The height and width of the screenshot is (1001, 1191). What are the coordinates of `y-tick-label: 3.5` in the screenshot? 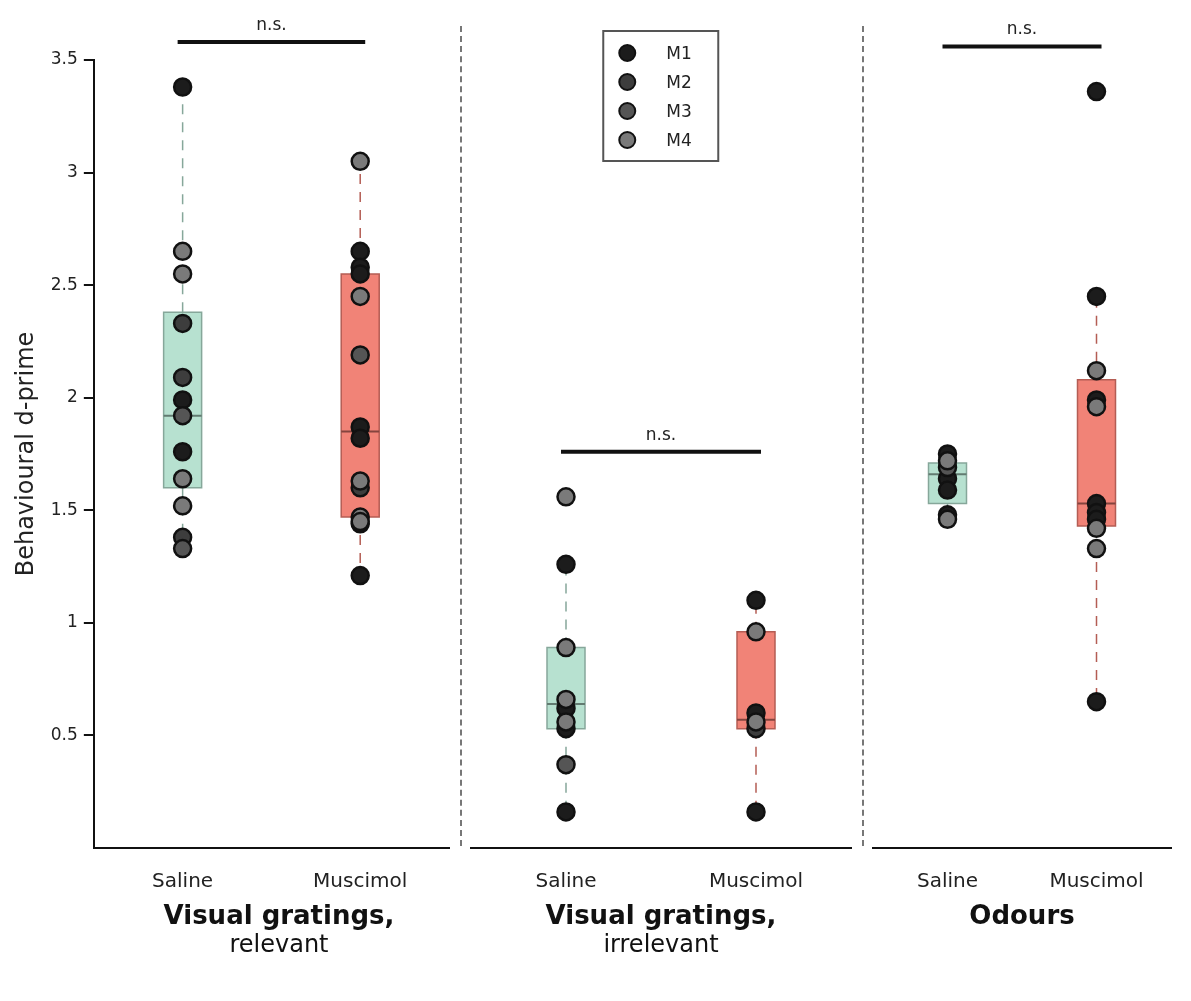 It's located at (64, 58).